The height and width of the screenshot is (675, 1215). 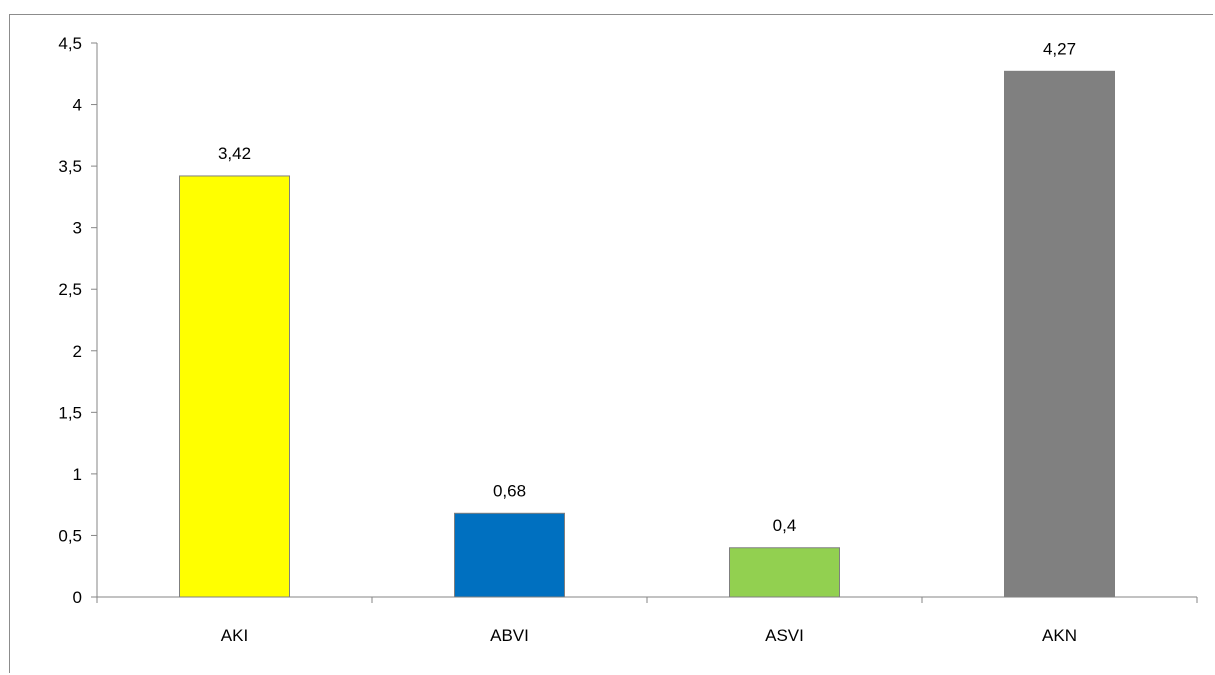 What do you see at coordinates (785, 572) in the screenshot?
I see `bar-asvi` at bounding box center [785, 572].